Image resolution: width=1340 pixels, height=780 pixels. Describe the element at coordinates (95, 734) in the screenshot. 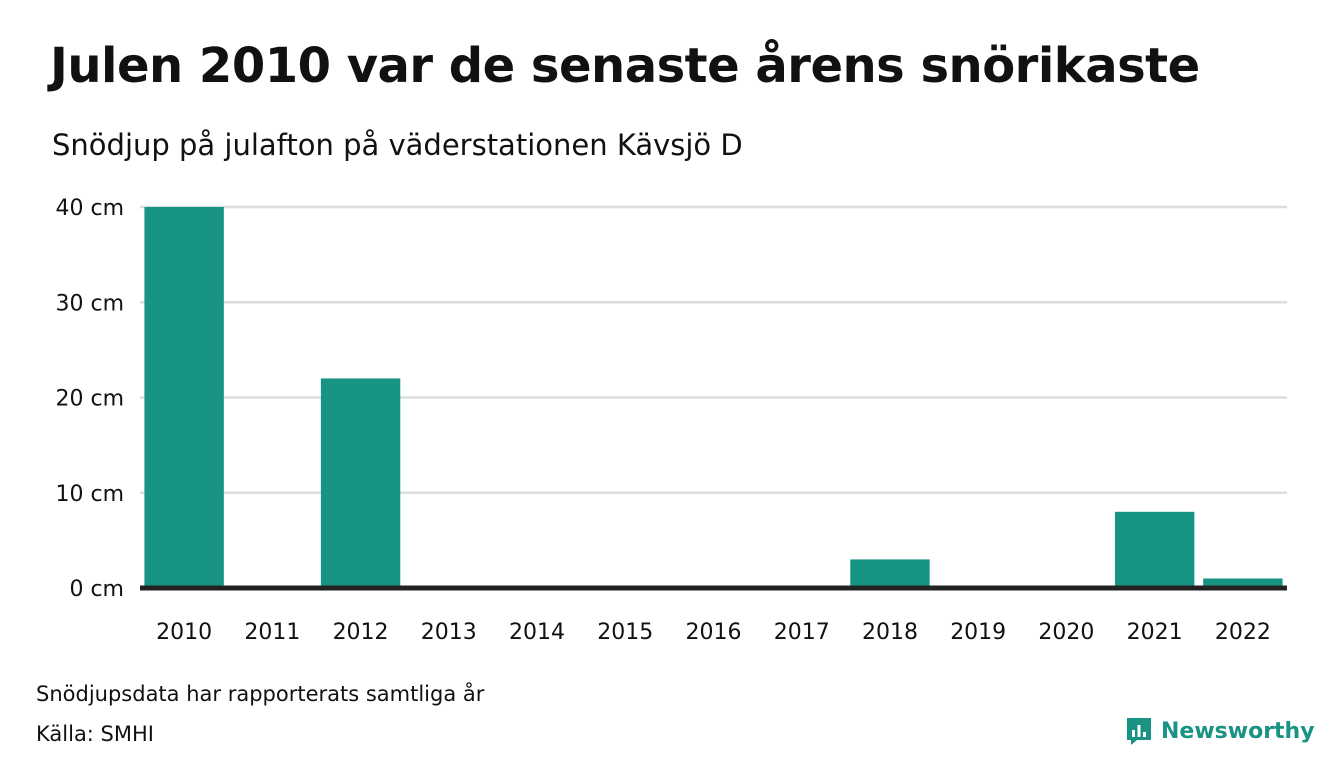

I see `source-credit: Källa: SMHI` at that location.